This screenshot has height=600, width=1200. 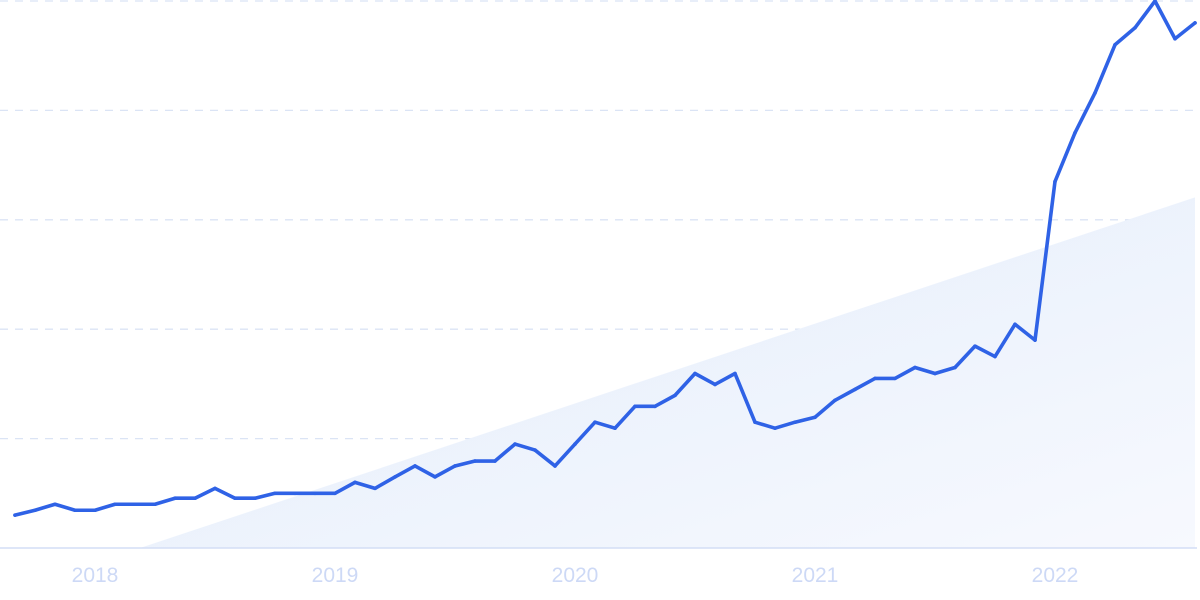 I want to click on x-tick-label: 2021, so click(x=815, y=575).